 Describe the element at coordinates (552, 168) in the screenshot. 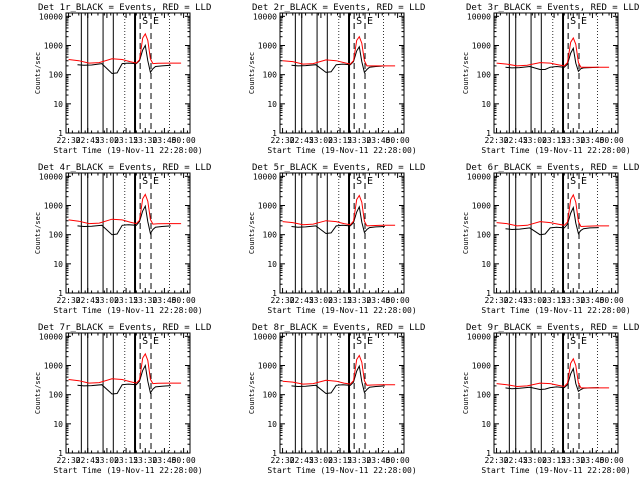

I see `chart-title: Det 6r_BLACK = Events, RED = LLD` at that location.